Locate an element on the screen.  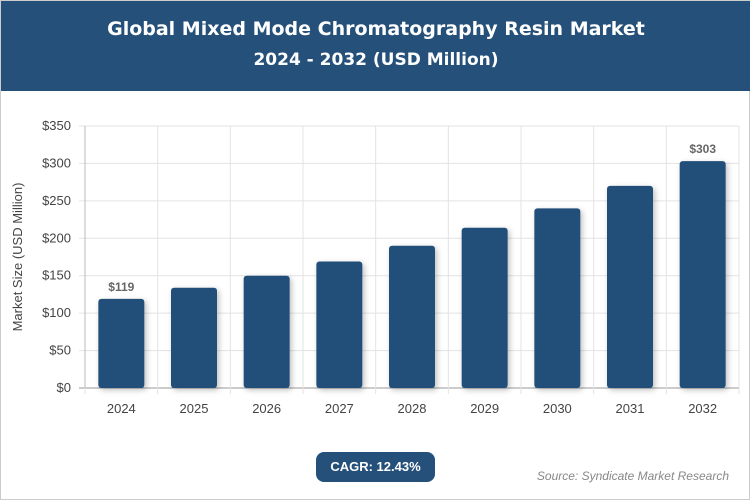
data-label: $303 is located at coordinates (702, 149).